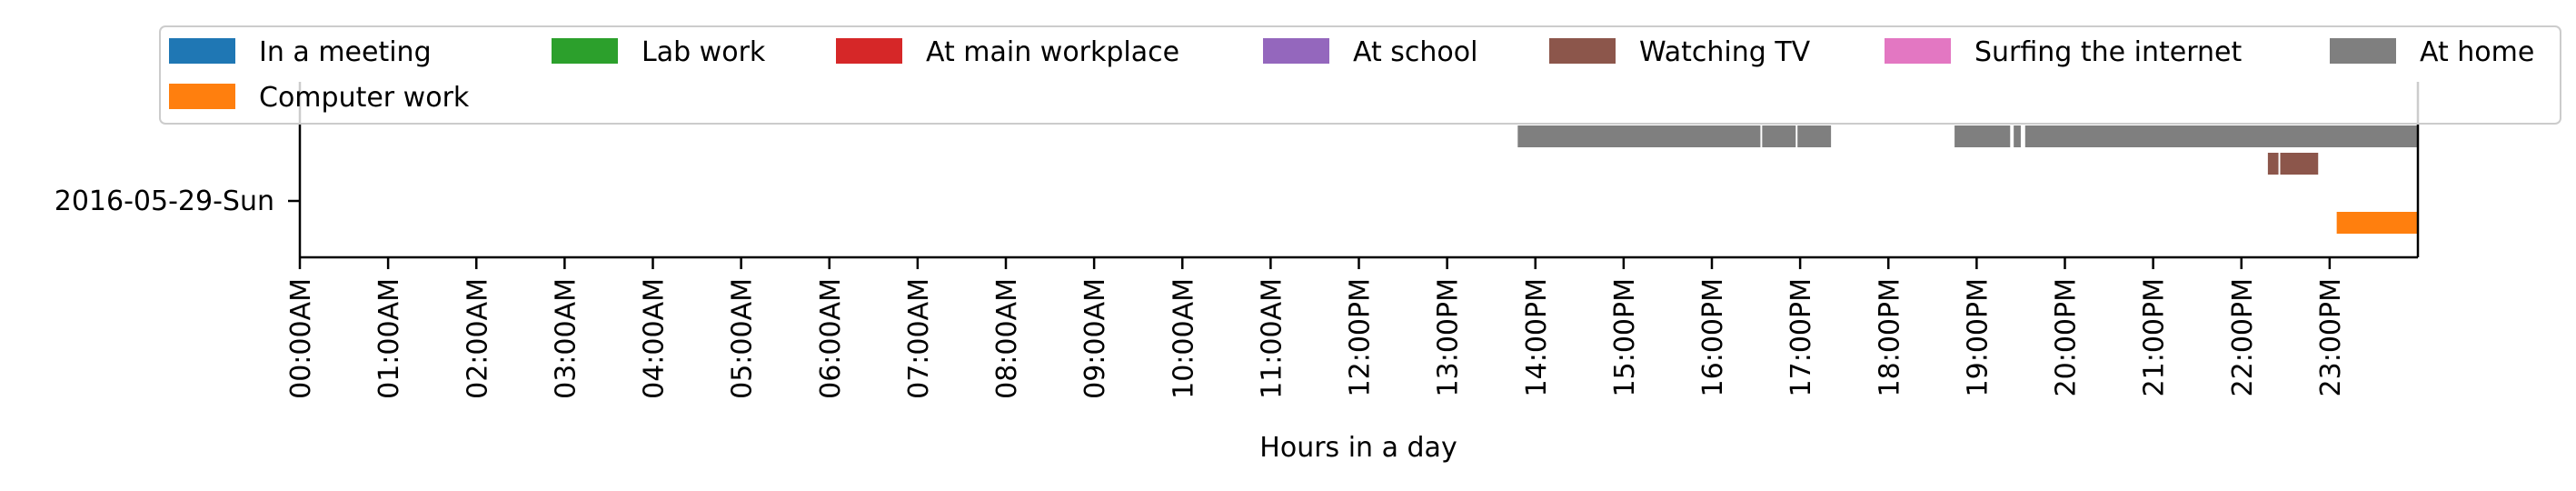 The width and height of the screenshot is (2576, 491). Describe the element at coordinates (1978, 337) in the screenshot. I see `x-tick-label: 19:00PM` at that location.